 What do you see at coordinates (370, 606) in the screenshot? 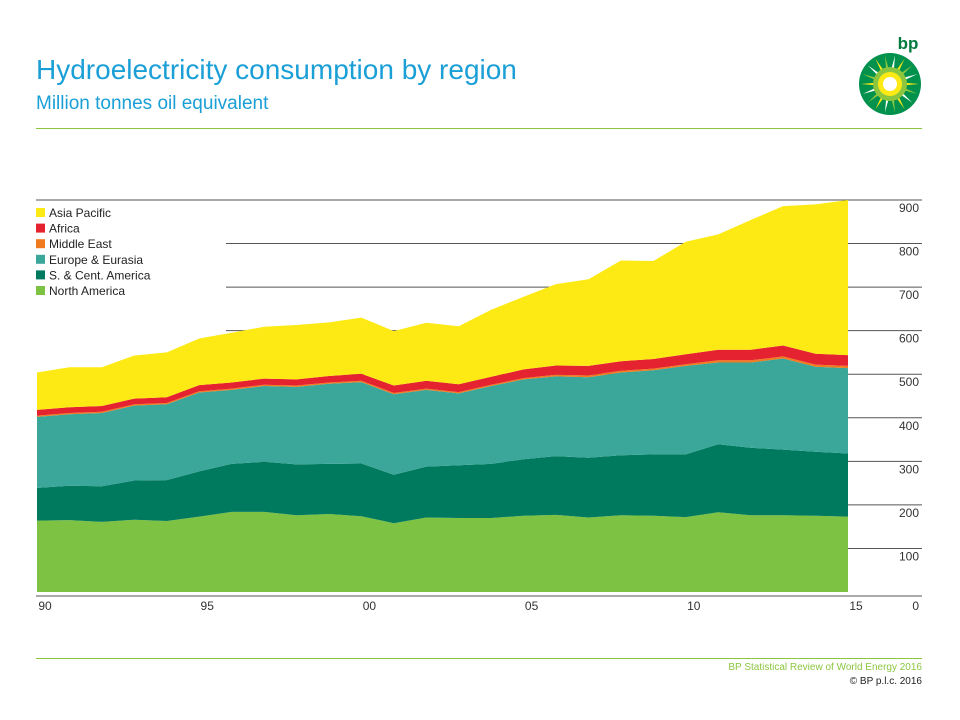
I see `x-tick-label: 00` at bounding box center [370, 606].